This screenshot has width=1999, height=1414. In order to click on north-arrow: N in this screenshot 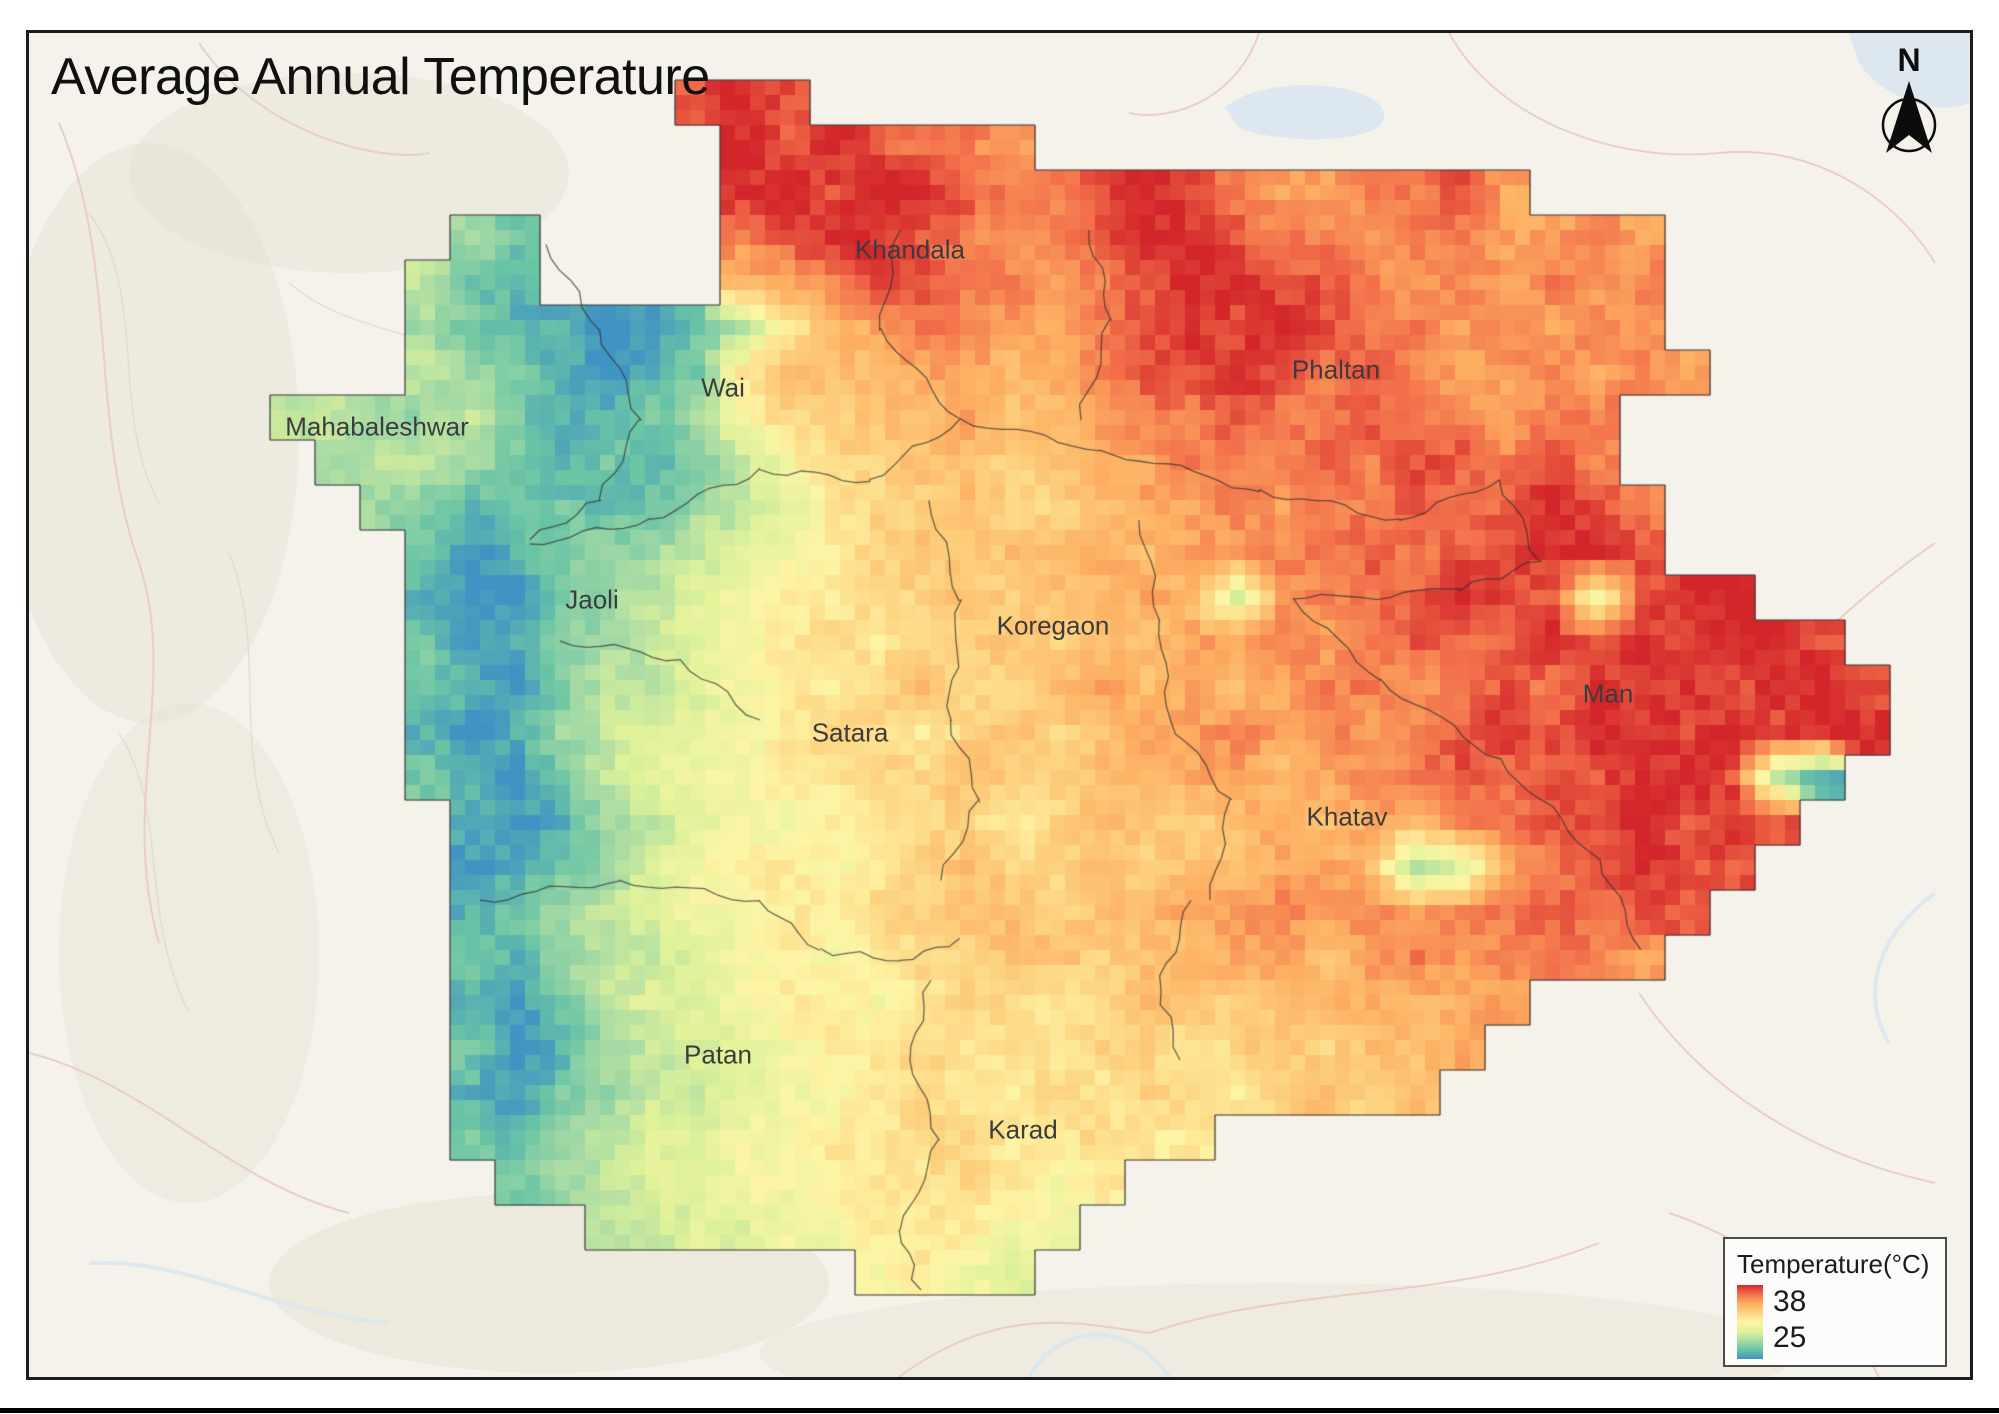, I will do `click(1909, 104)`.